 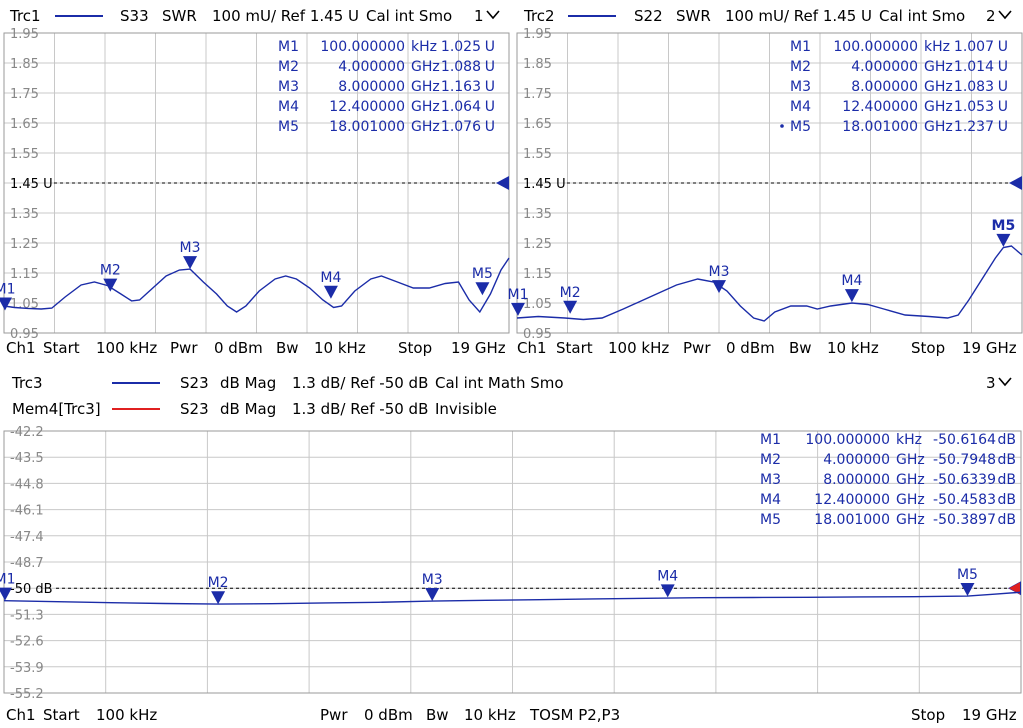 I want to click on trc1-scale: 100 mU/ Ref 1.45 U, so click(x=285, y=16).